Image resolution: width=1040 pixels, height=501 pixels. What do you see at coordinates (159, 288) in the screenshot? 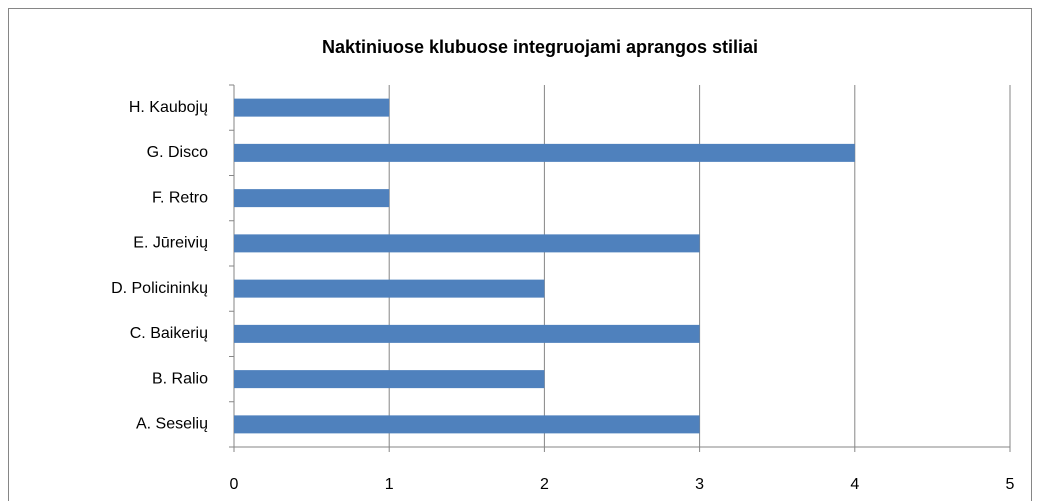
I see `y-tick-label: D. Policininkų` at bounding box center [159, 288].